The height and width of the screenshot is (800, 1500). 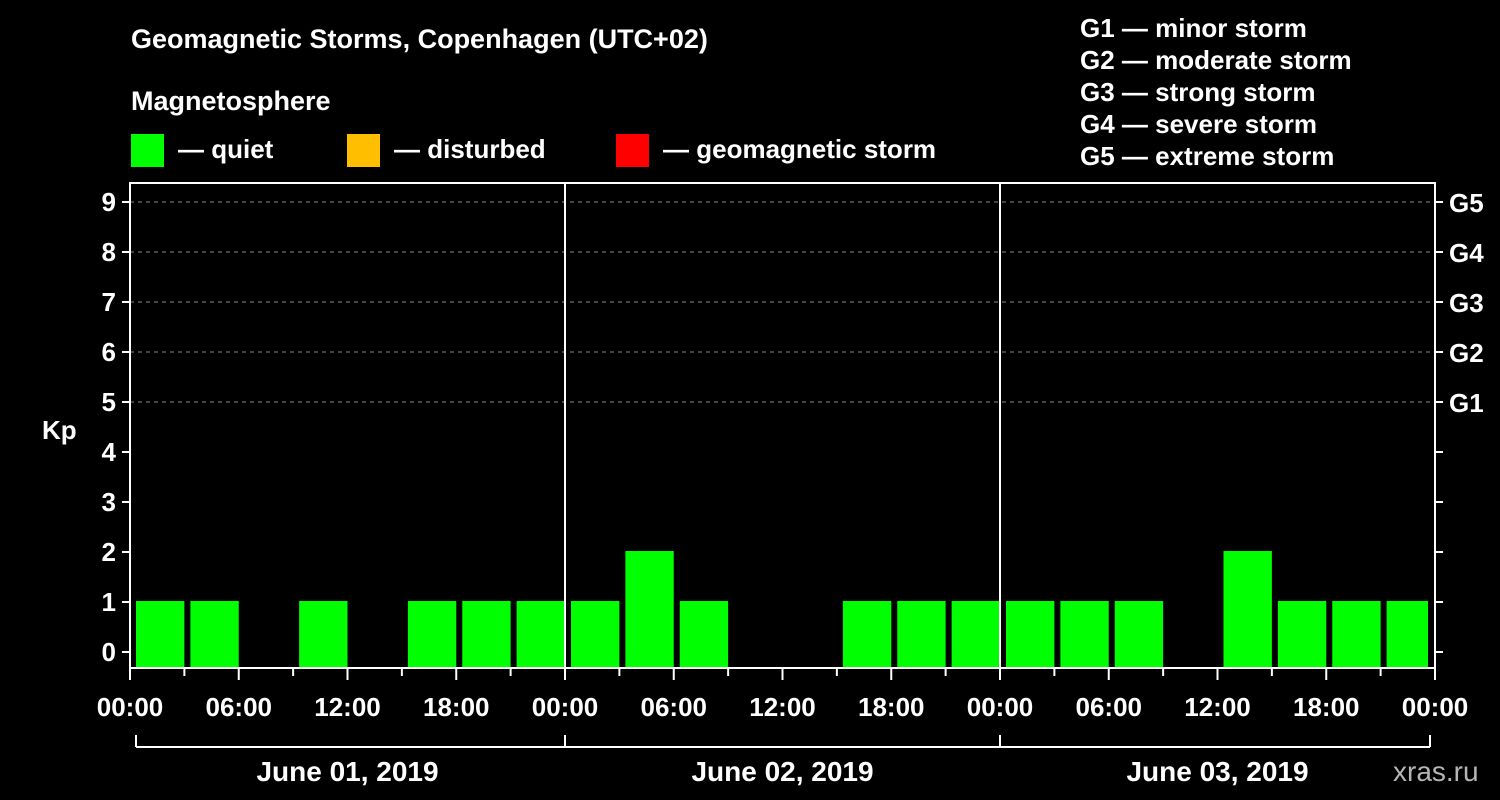 I want to click on g-level-label: G4, so click(x=1466, y=253).